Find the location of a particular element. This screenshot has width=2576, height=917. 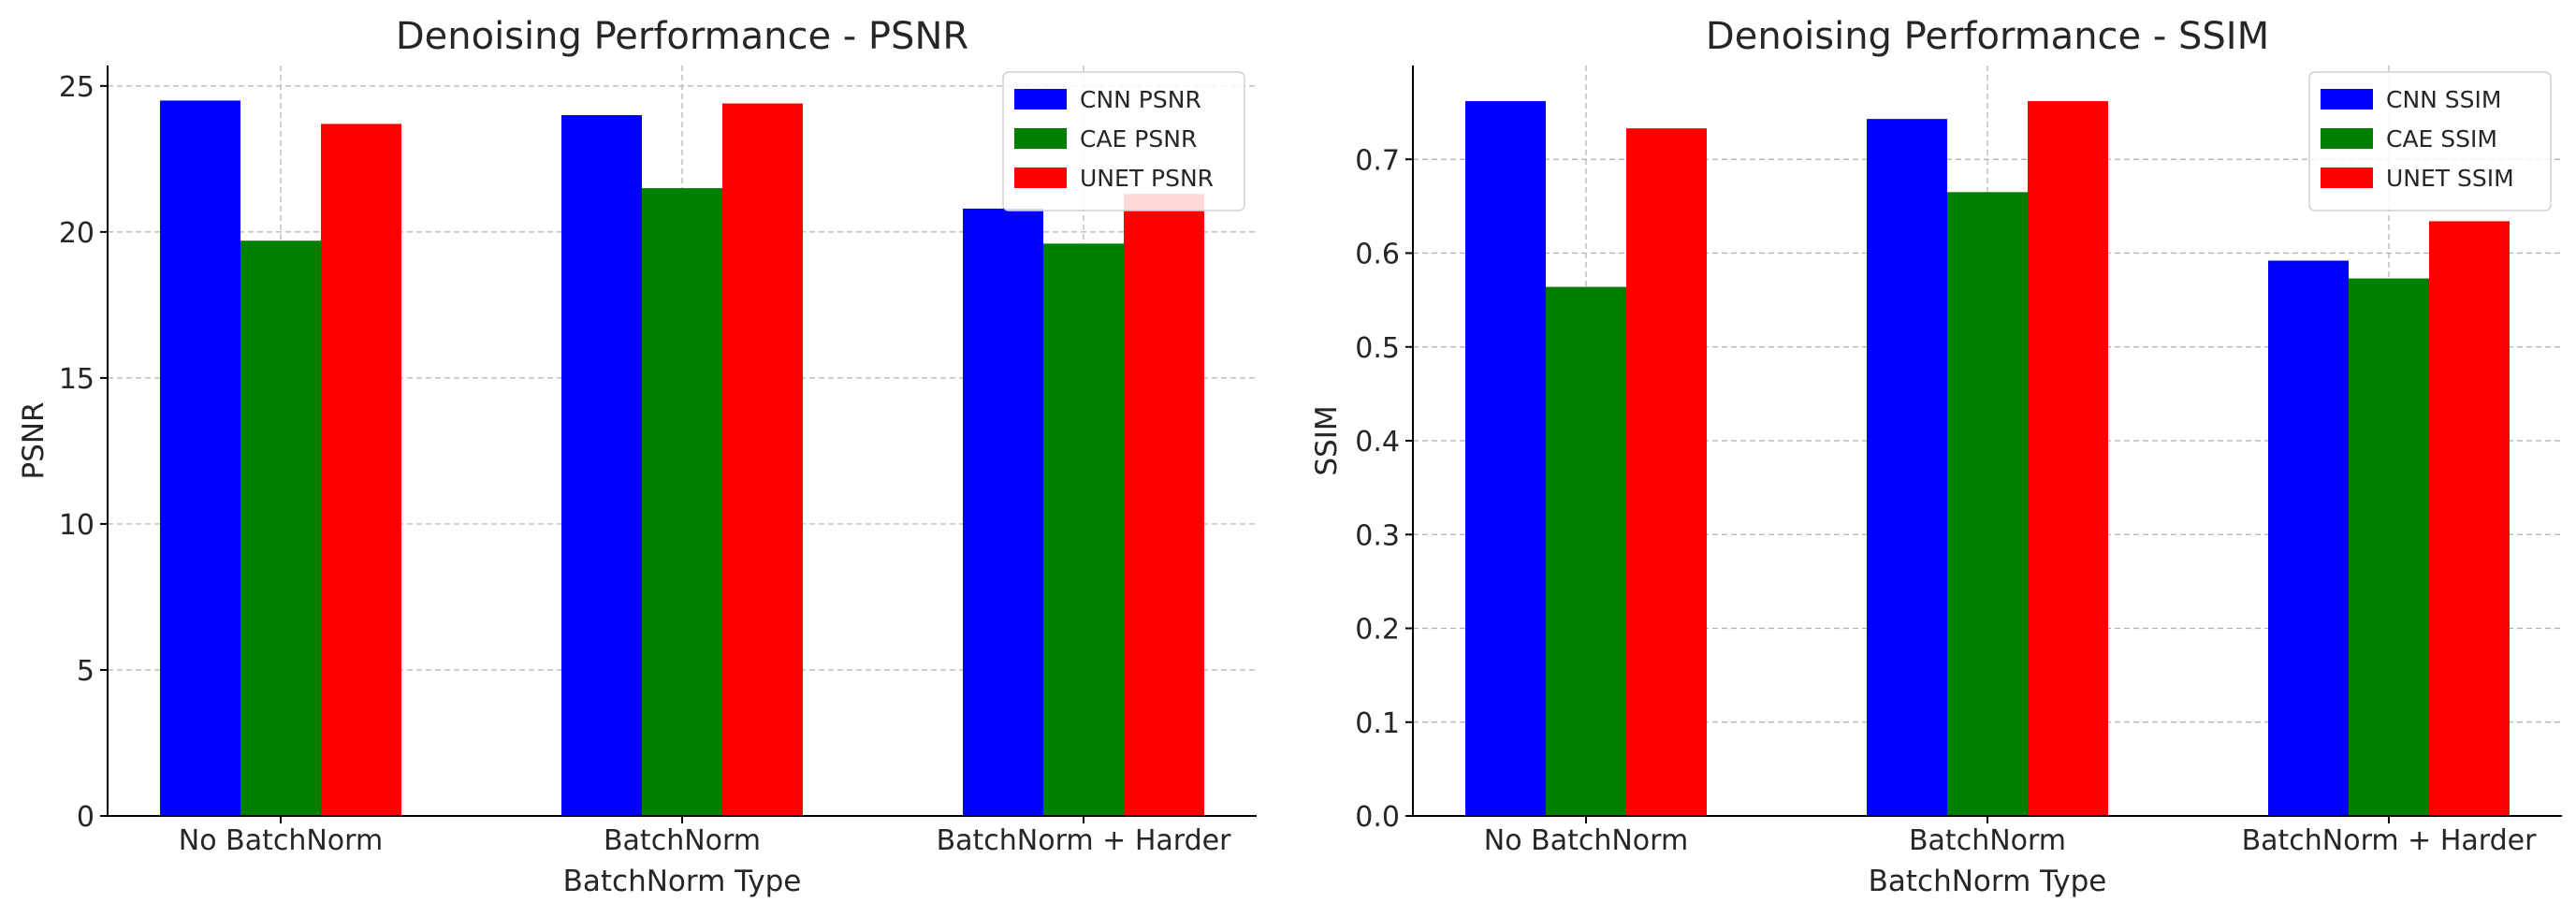

y-tick-label: 15 is located at coordinates (77, 379).